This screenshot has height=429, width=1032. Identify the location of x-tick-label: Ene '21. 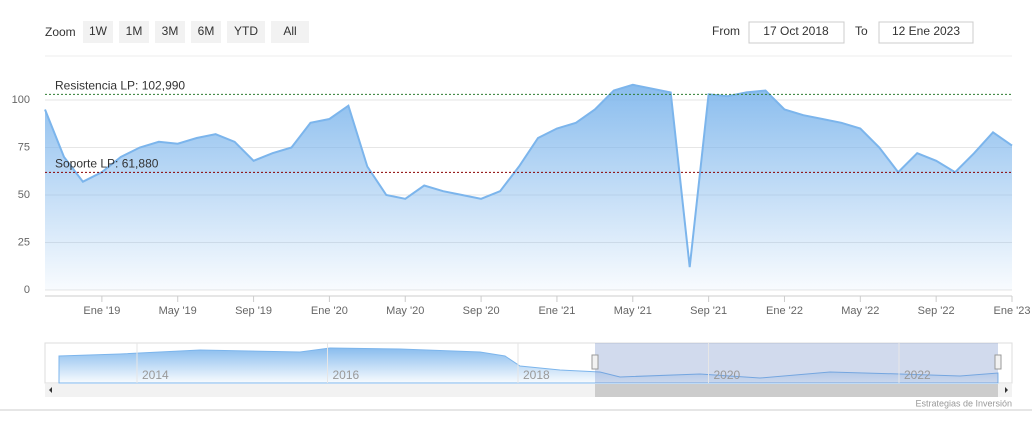
(556, 311).